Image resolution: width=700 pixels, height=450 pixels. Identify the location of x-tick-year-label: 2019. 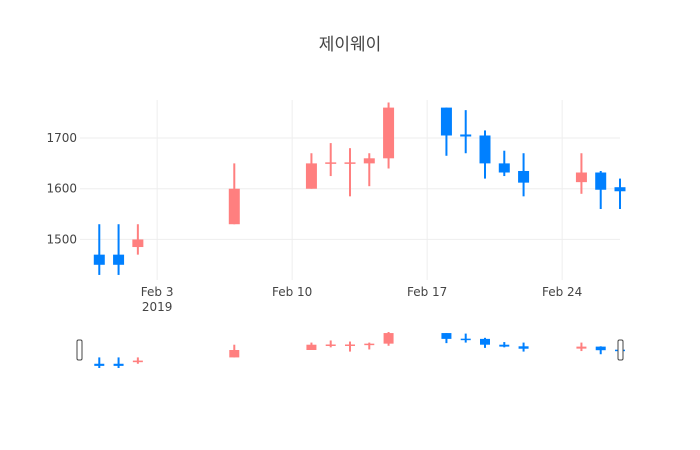
(157, 307).